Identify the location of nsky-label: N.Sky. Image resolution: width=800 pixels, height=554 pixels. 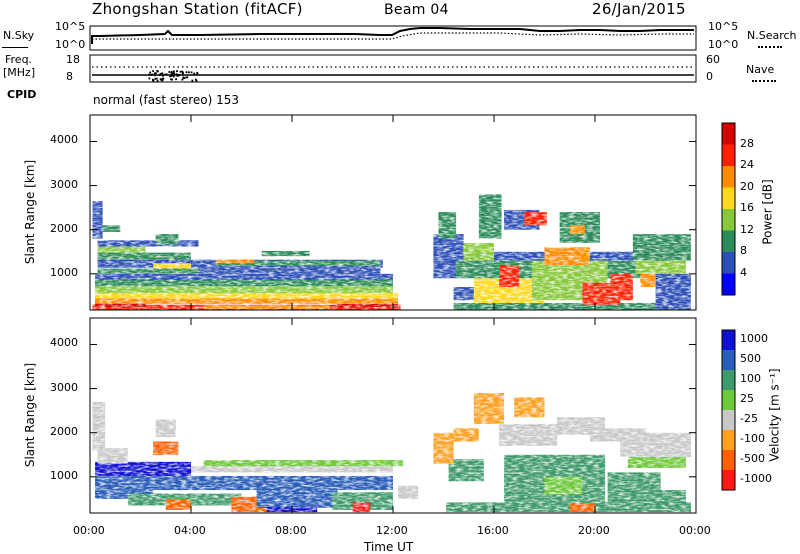
(19, 35).